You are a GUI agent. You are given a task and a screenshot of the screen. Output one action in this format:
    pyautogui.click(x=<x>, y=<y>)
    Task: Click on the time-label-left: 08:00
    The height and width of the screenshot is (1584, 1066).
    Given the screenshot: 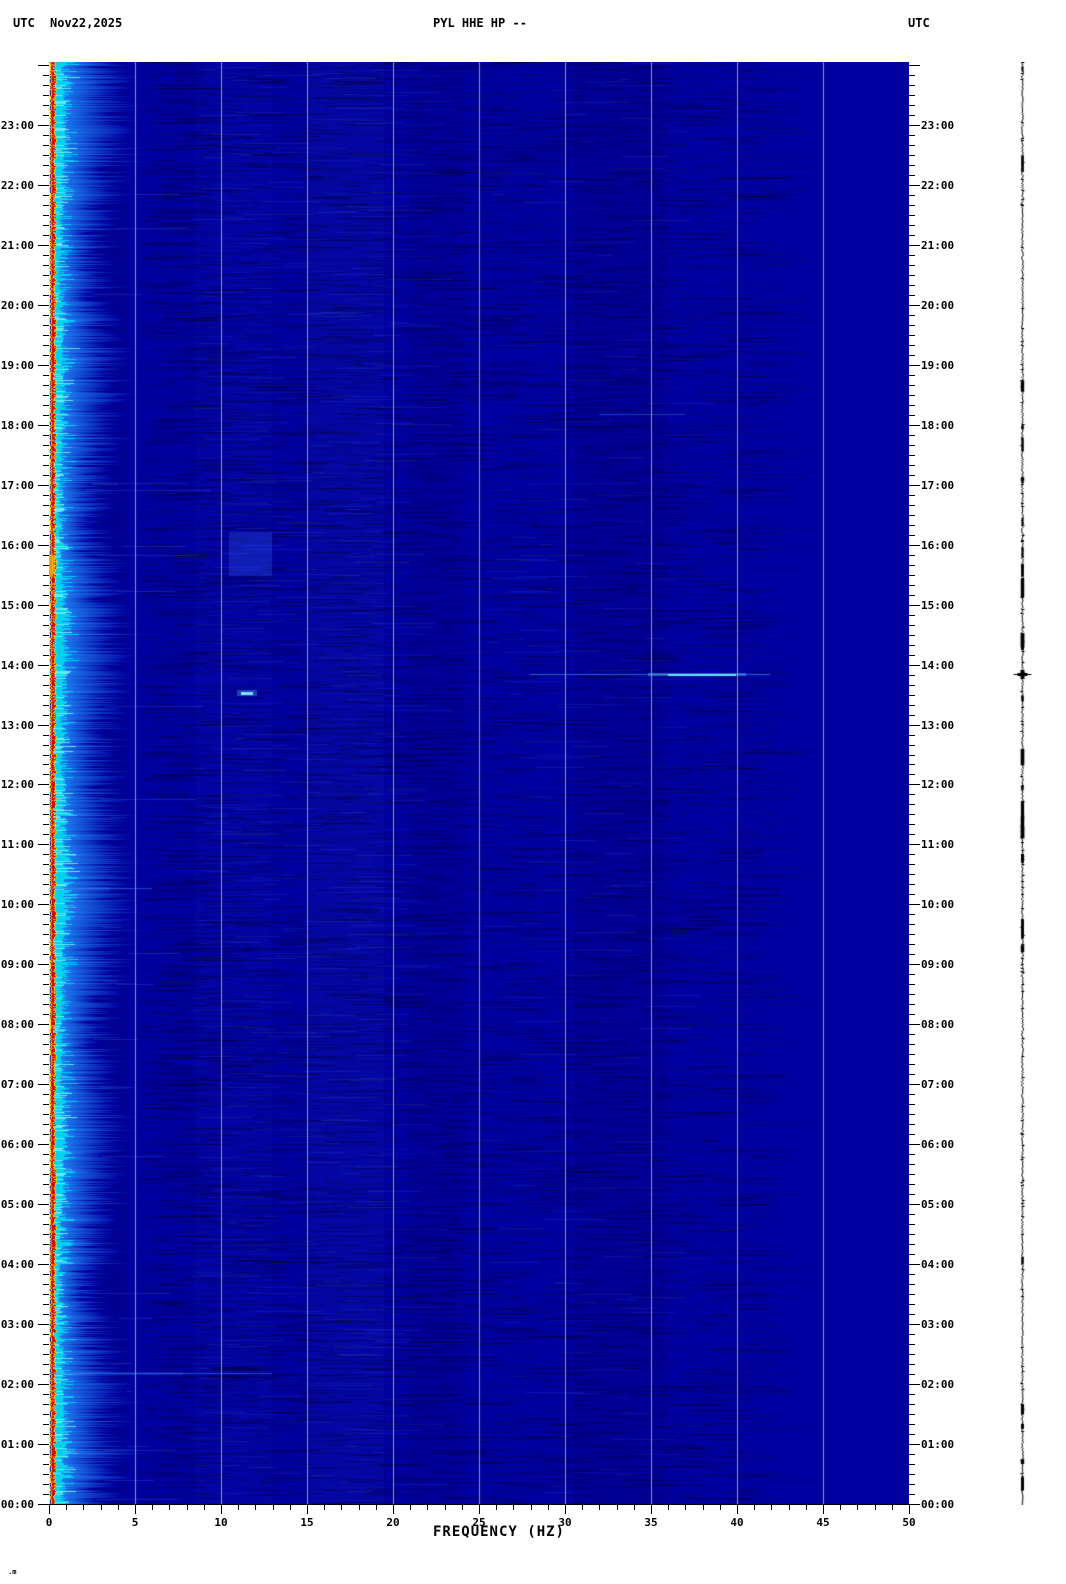 What is the action you would take?
    pyautogui.click(x=17, y=1025)
    